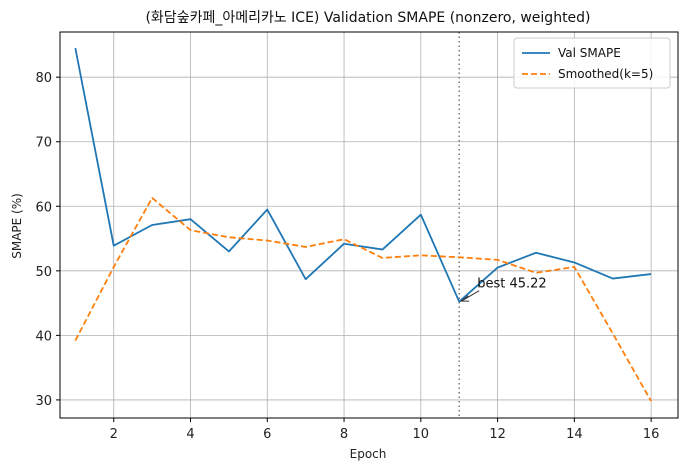  I want to click on y-axis-label: SMAPE (%), so click(17, 226).